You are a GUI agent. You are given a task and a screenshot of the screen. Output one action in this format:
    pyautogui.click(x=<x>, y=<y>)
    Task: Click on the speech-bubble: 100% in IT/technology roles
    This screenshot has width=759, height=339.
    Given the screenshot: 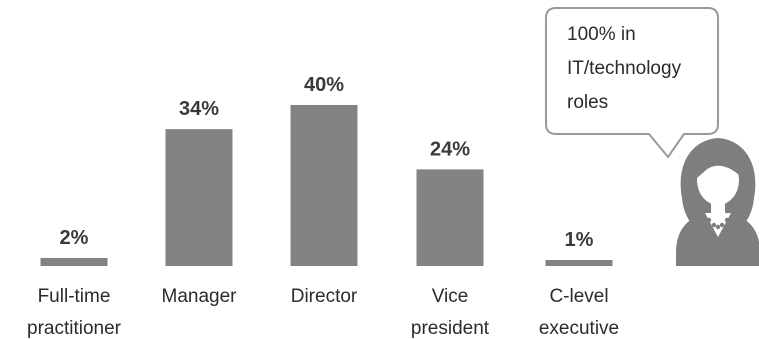 What is the action you would take?
    pyautogui.click(x=632, y=82)
    